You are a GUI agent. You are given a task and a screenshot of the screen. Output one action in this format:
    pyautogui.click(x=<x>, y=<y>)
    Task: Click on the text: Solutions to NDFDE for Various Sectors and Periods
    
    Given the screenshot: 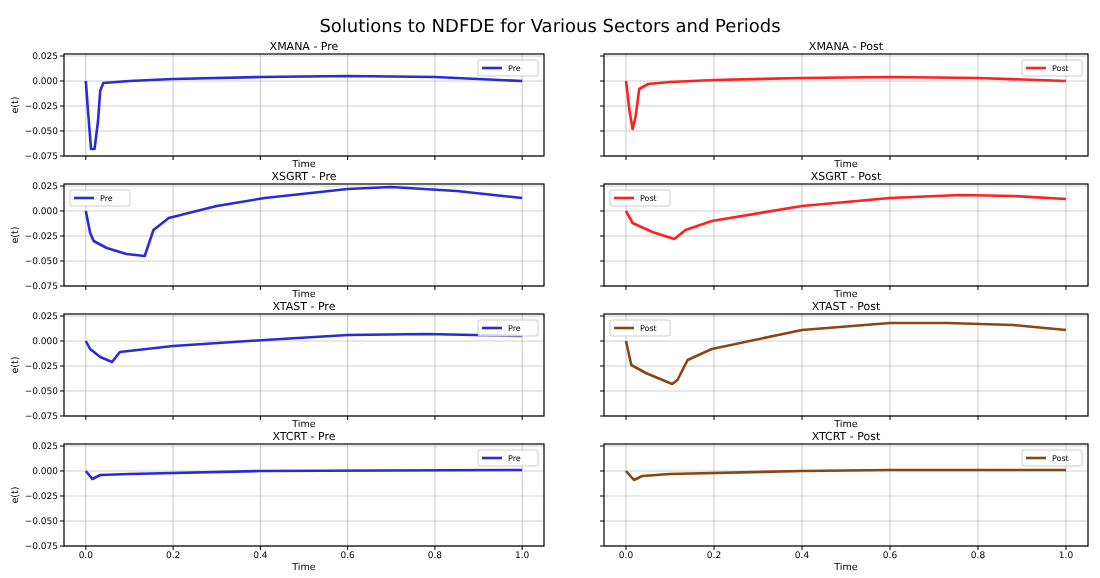 What is the action you would take?
    pyautogui.click(x=550, y=28)
    